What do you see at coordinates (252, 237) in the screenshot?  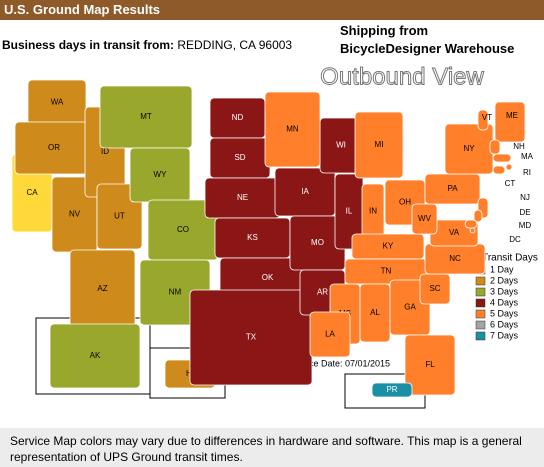 I see `state-label: KS` at bounding box center [252, 237].